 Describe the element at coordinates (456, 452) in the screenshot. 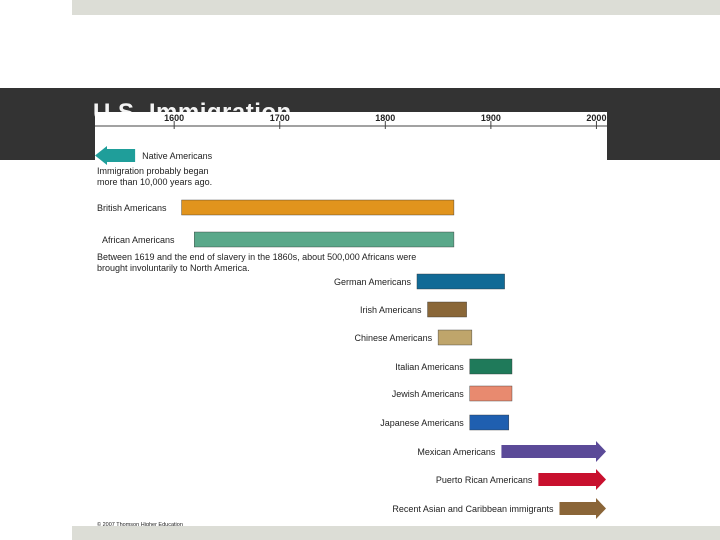

I see `timeline-group-label: Mexican Americans` at that location.